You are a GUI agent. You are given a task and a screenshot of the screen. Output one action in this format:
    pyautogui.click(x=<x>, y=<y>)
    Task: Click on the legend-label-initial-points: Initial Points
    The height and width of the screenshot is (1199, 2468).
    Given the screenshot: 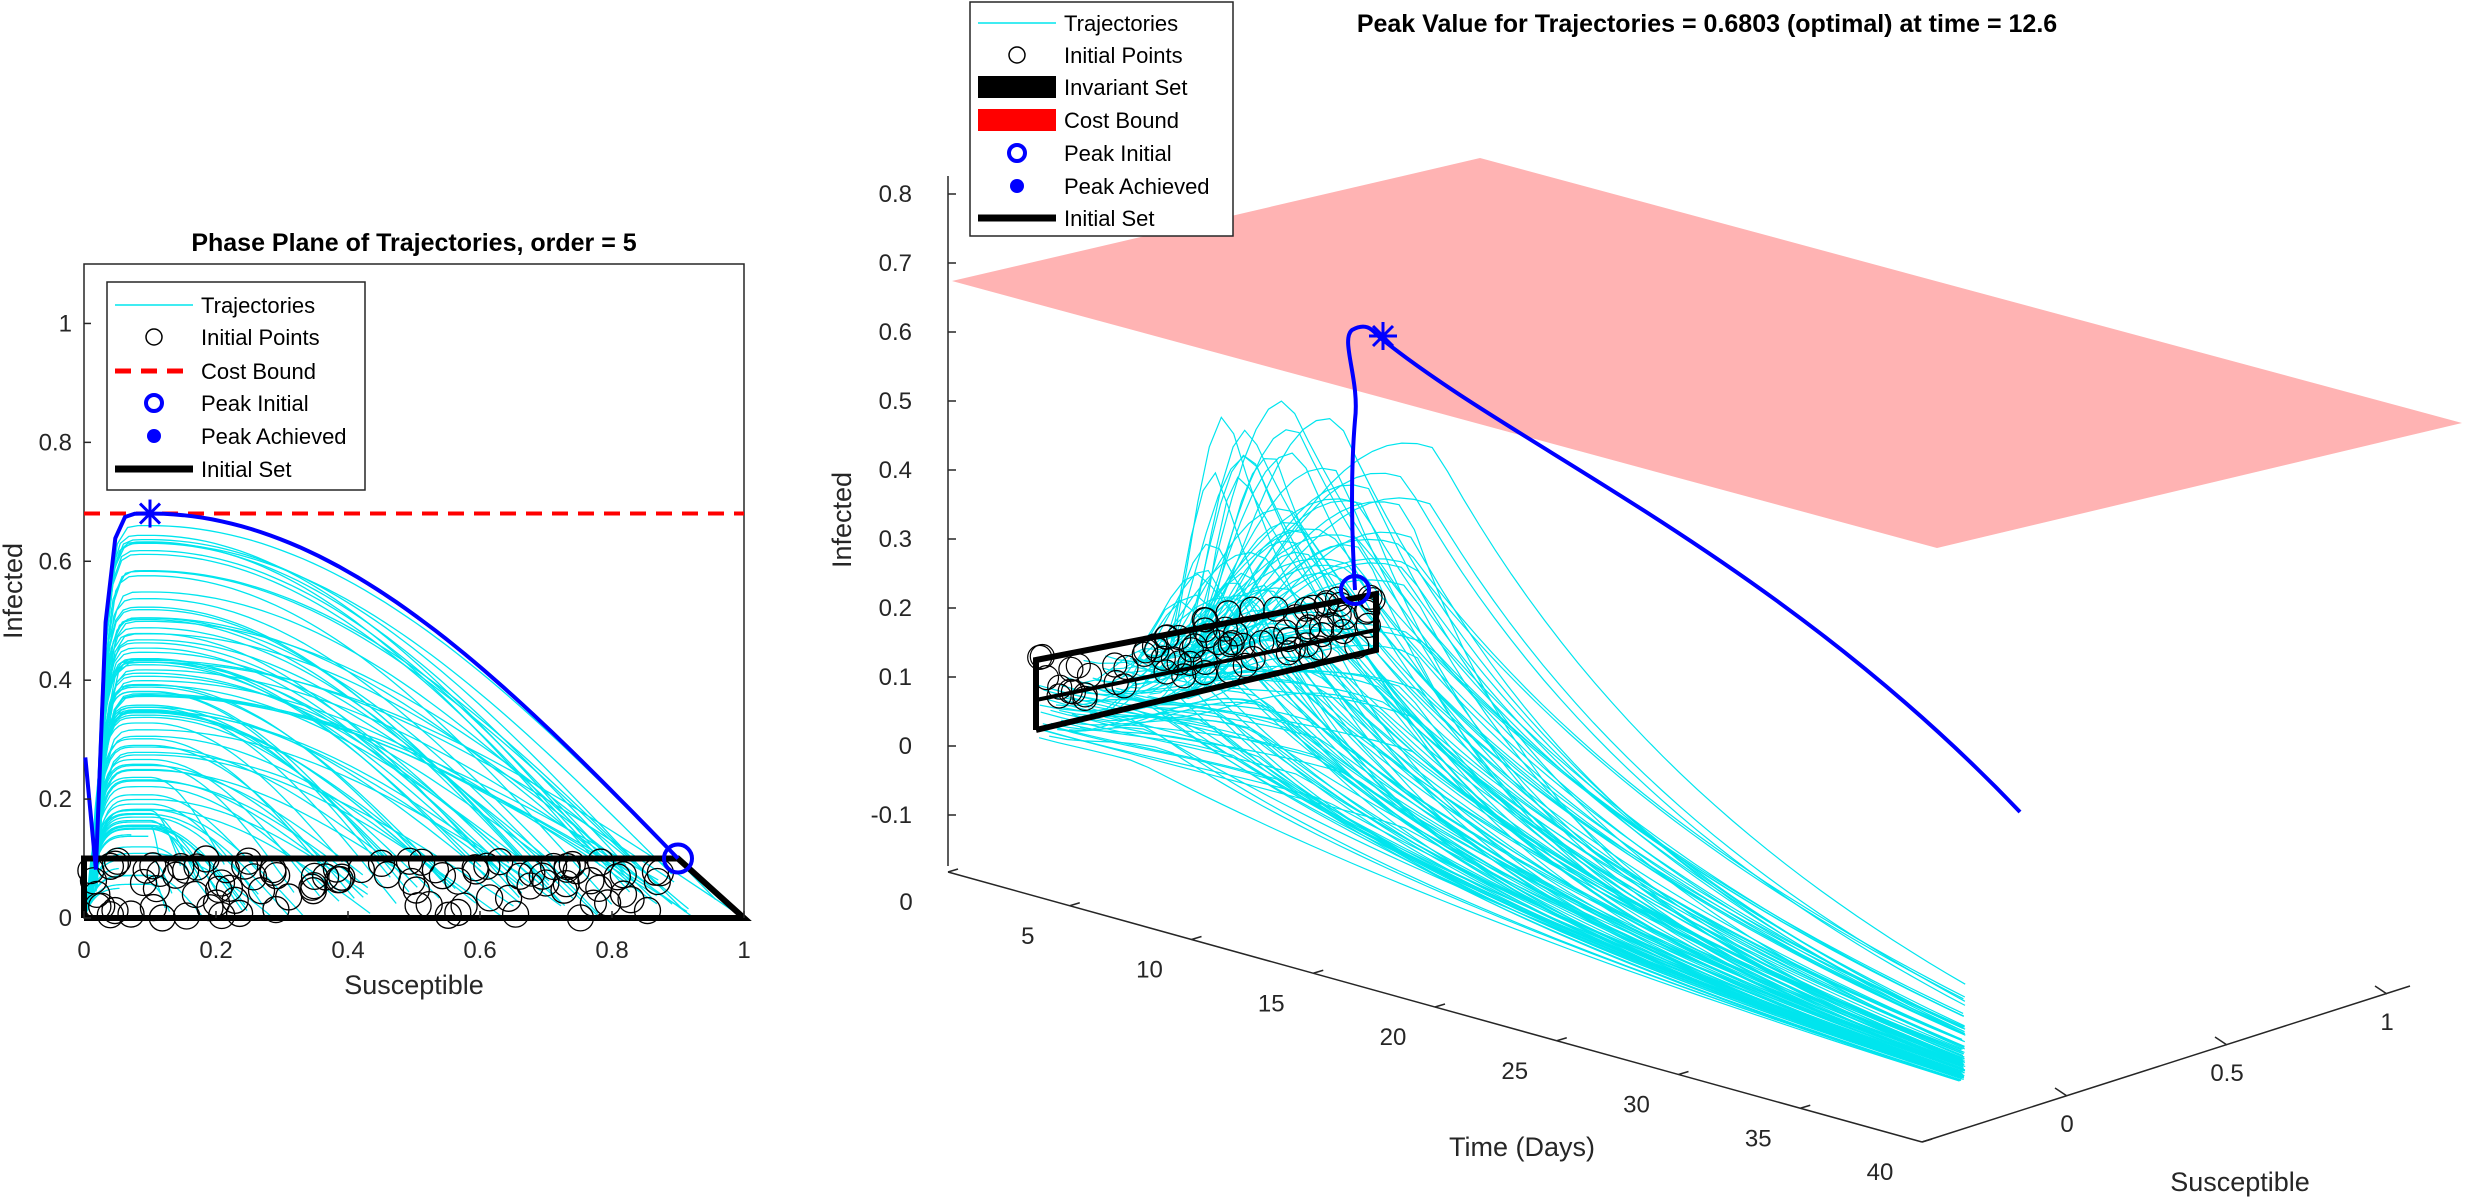 What is the action you would take?
    pyautogui.click(x=260, y=337)
    